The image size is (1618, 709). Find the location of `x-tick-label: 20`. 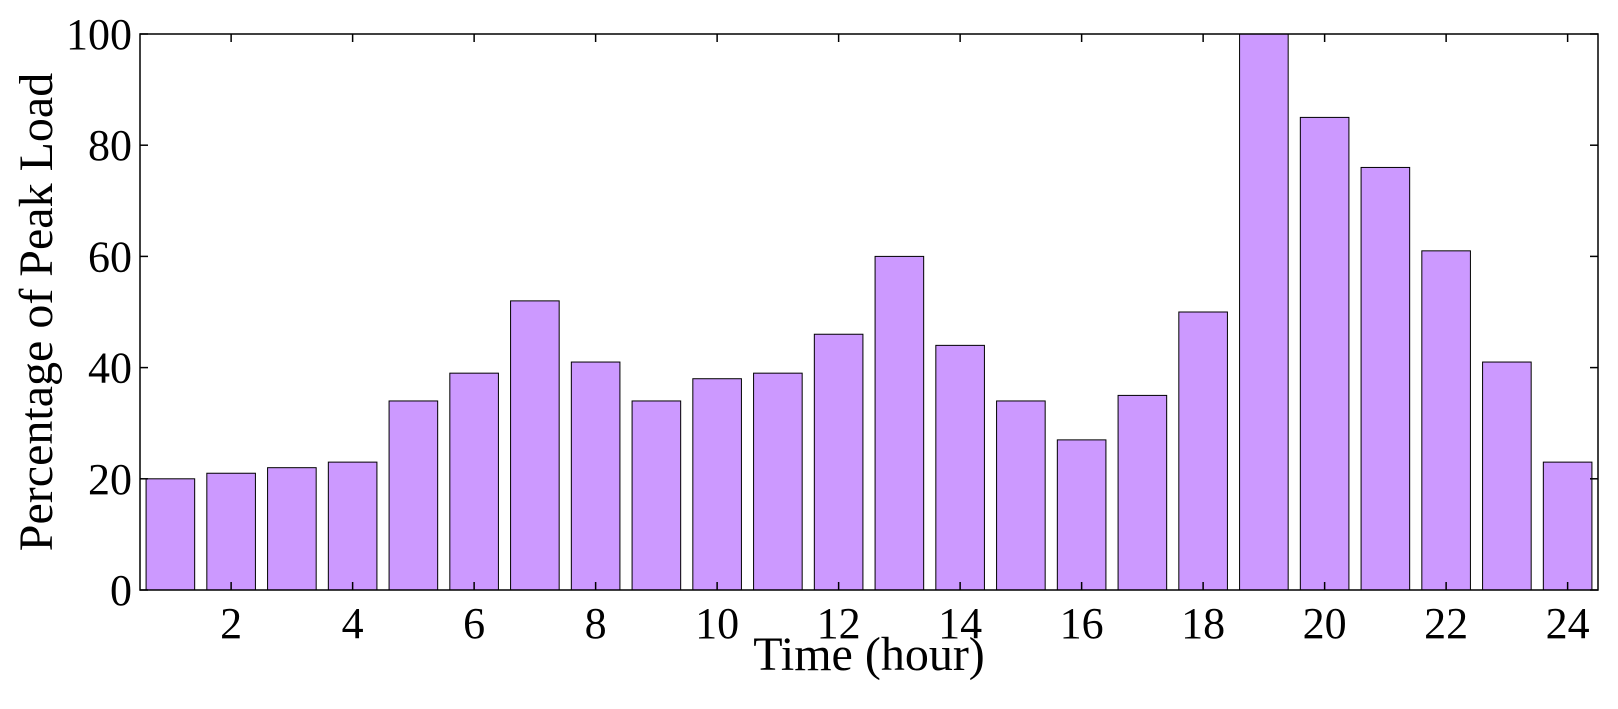

x-tick-label: 20 is located at coordinates (1325, 623).